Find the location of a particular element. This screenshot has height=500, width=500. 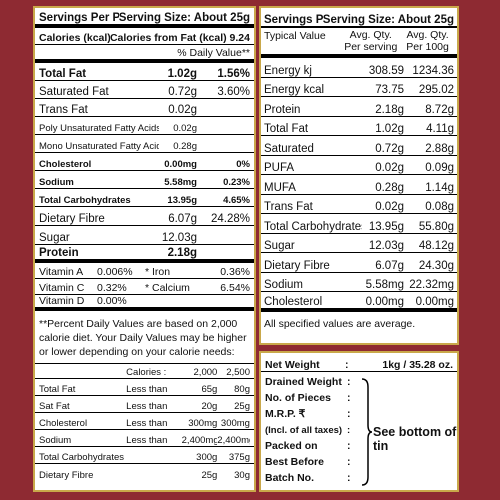

right-nutrient-name: MUFA is located at coordinates (280, 187).